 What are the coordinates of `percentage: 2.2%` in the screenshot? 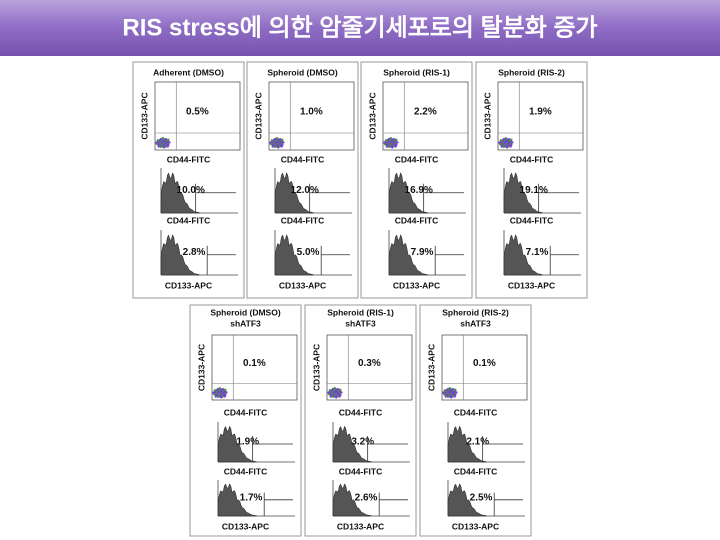 It's located at (425, 112).